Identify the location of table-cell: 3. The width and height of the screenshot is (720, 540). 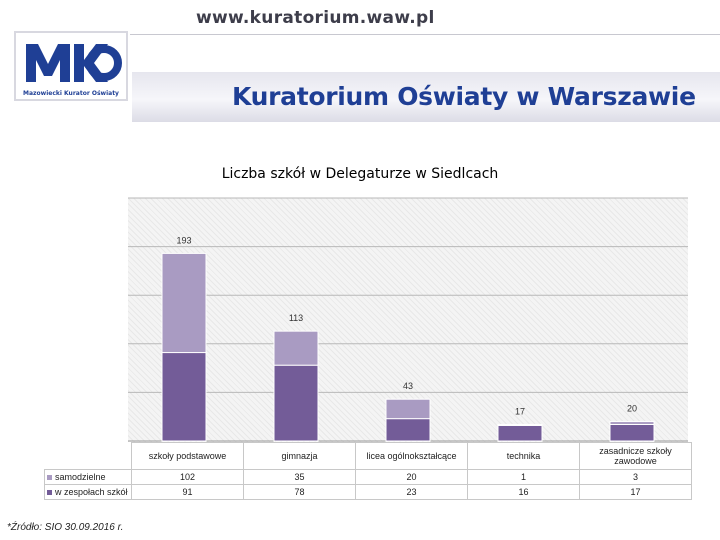
(635, 477).